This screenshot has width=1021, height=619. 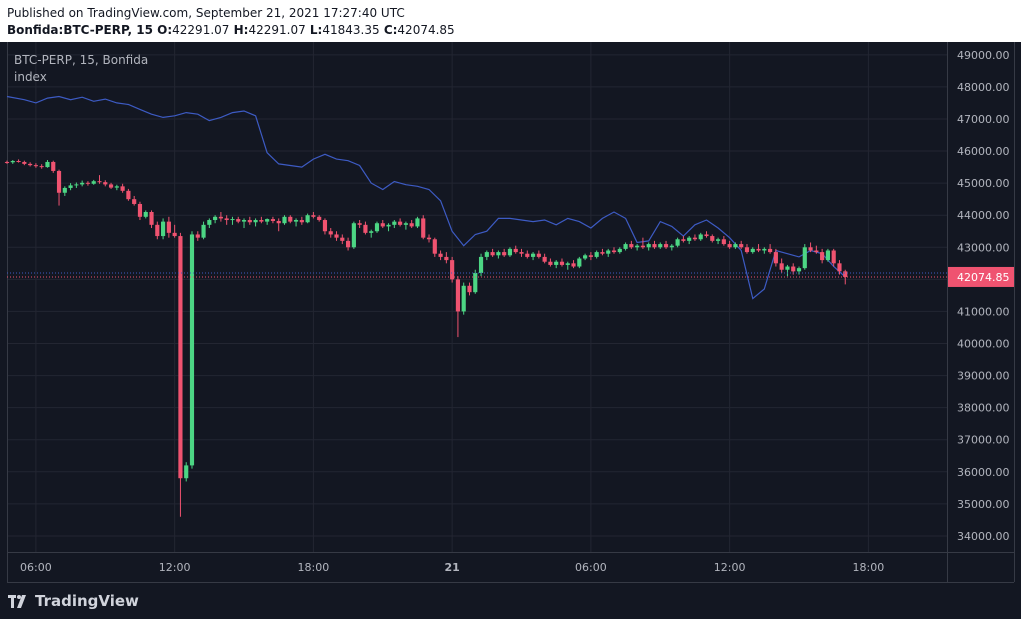 What do you see at coordinates (314, 567) in the screenshot?
I see `x-tick-label: 18:00` at bounding box center [314, 567].